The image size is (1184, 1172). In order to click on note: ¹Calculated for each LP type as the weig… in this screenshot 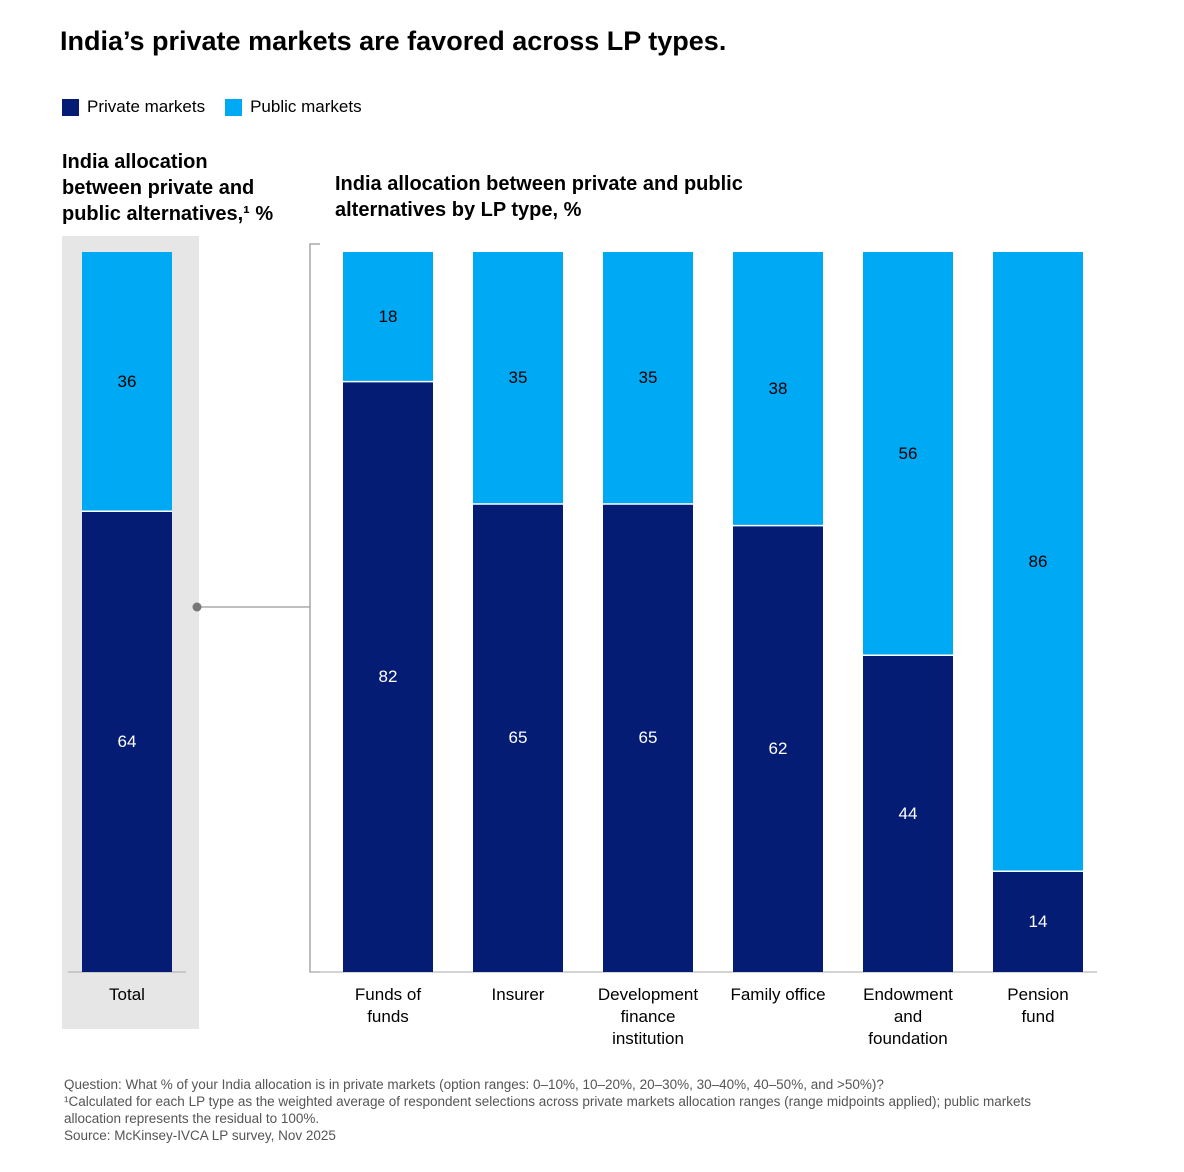, I will do `click(548, 1110)`.